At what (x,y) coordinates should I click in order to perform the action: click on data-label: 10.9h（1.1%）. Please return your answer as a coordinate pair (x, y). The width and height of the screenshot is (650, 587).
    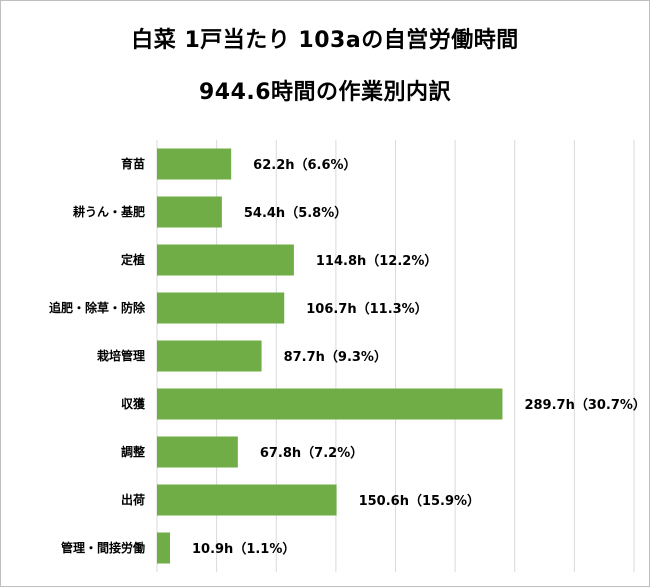
    Looking at the image, I should click on (243, 549).